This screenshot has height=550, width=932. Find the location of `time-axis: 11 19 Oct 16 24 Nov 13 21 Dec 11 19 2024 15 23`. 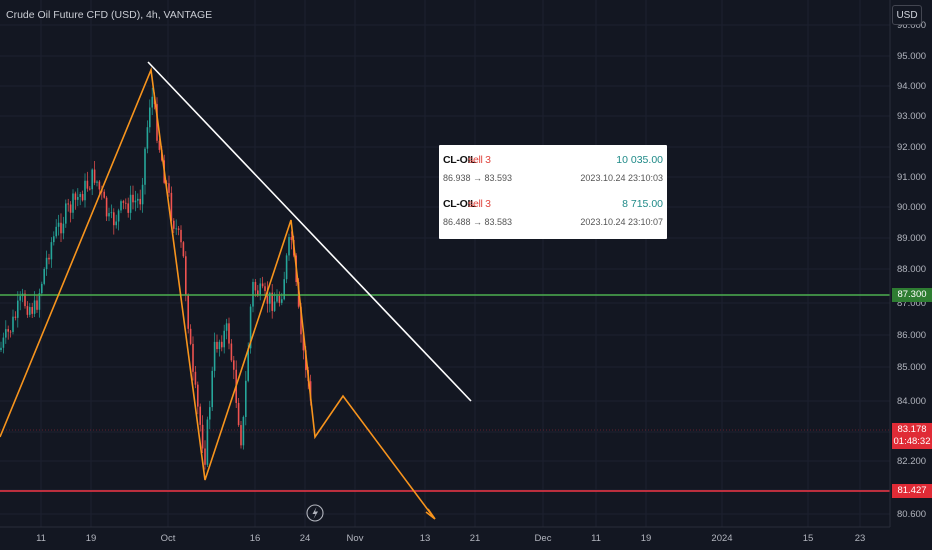

time-axis: 11 19 Oct 16 24 Nov 13 21 Dec 11 19 2024 15 23 is located at coordinates (450, 538).